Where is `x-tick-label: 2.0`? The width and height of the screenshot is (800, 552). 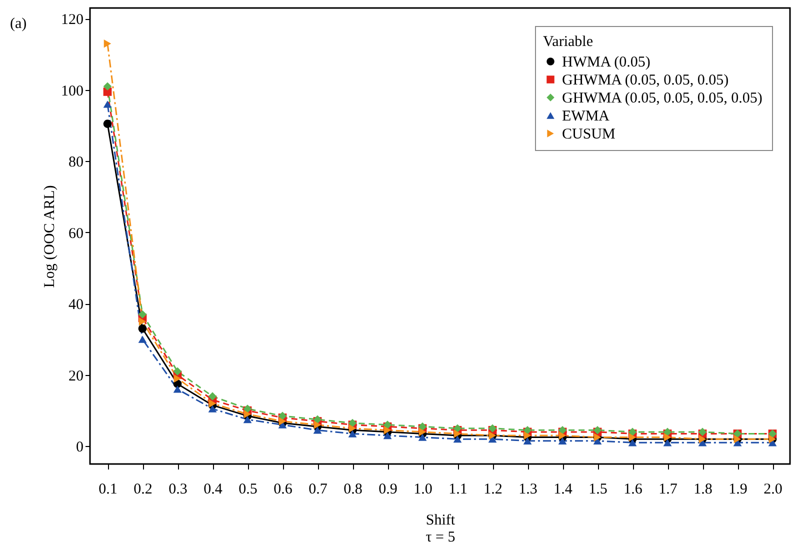
x-tick-label: 2.0 is located at coordinates (773, 490).